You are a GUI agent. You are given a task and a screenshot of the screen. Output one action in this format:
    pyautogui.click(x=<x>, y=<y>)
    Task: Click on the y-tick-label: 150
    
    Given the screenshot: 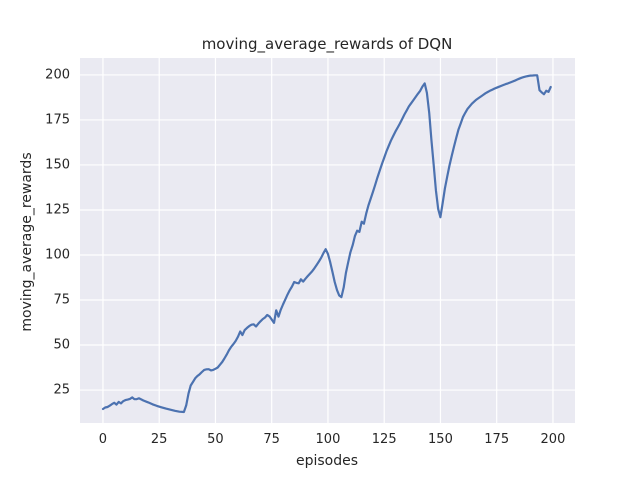 What is the action you would take?
    pyautogui.click(x=57, y=165)
    